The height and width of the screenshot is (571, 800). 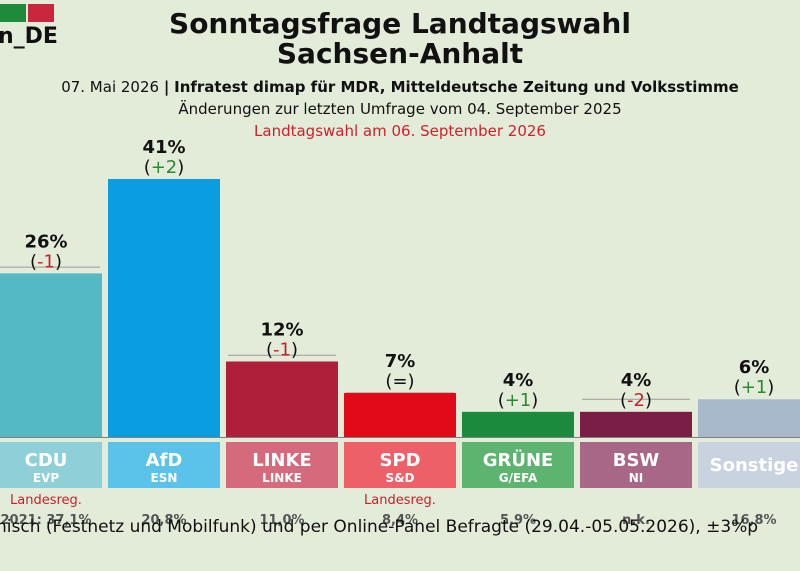 What do you see at coordinates (636, 460) in the screenshot?
I see `party-name-bsw: BSW` at bounding box center [636, 460].